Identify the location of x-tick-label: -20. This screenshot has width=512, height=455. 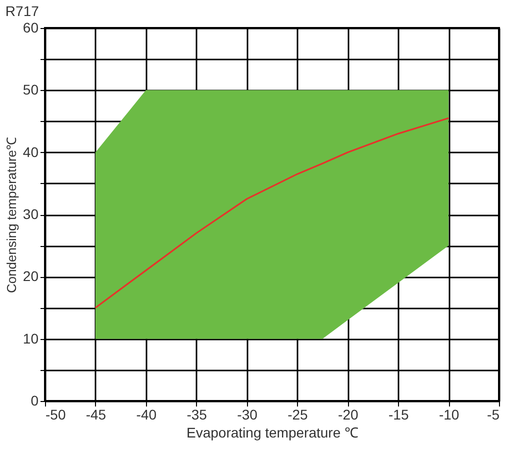
(348, 414).